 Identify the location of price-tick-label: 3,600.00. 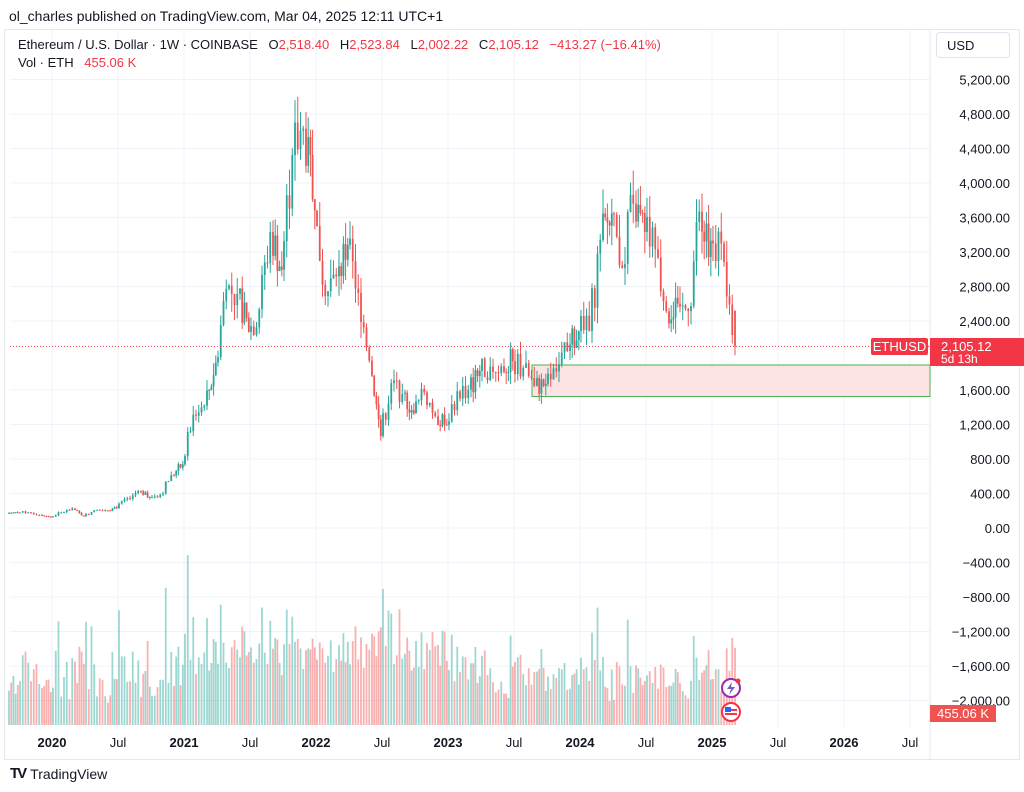
(984, 218).